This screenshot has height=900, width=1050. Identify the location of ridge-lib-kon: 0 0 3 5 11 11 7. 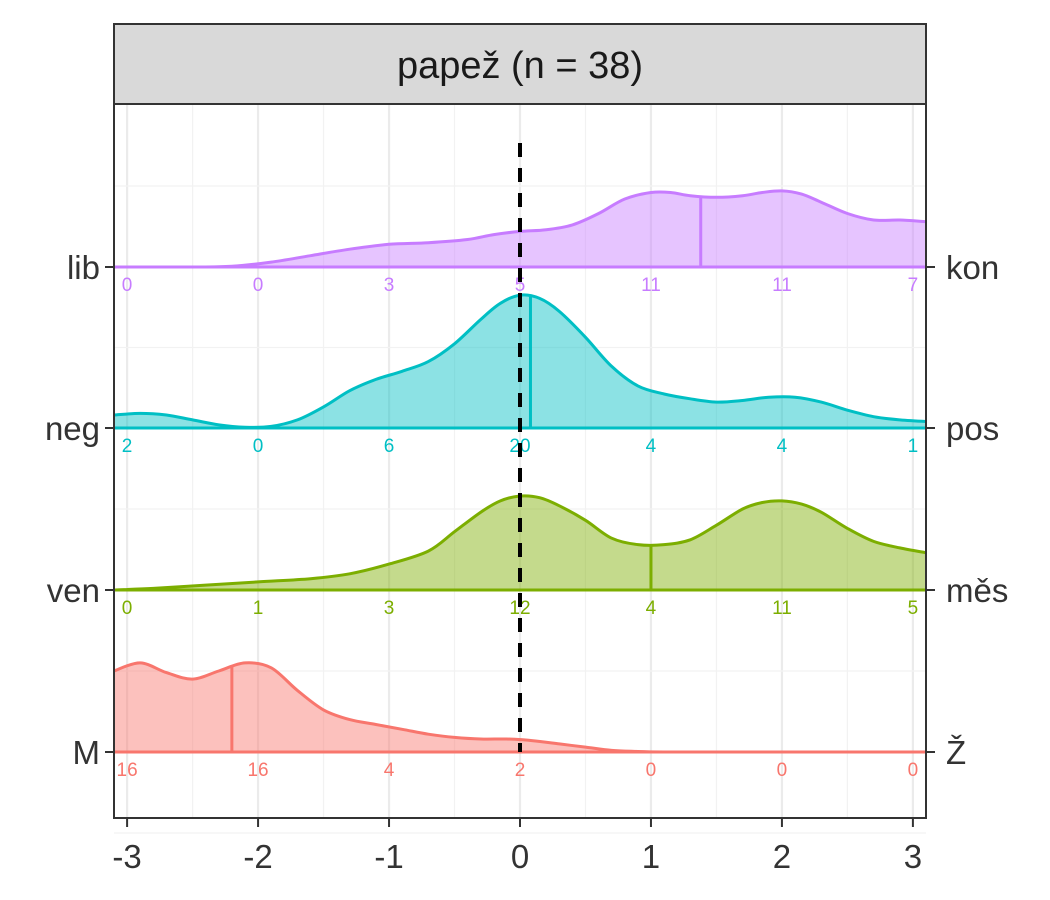
(520, 242).